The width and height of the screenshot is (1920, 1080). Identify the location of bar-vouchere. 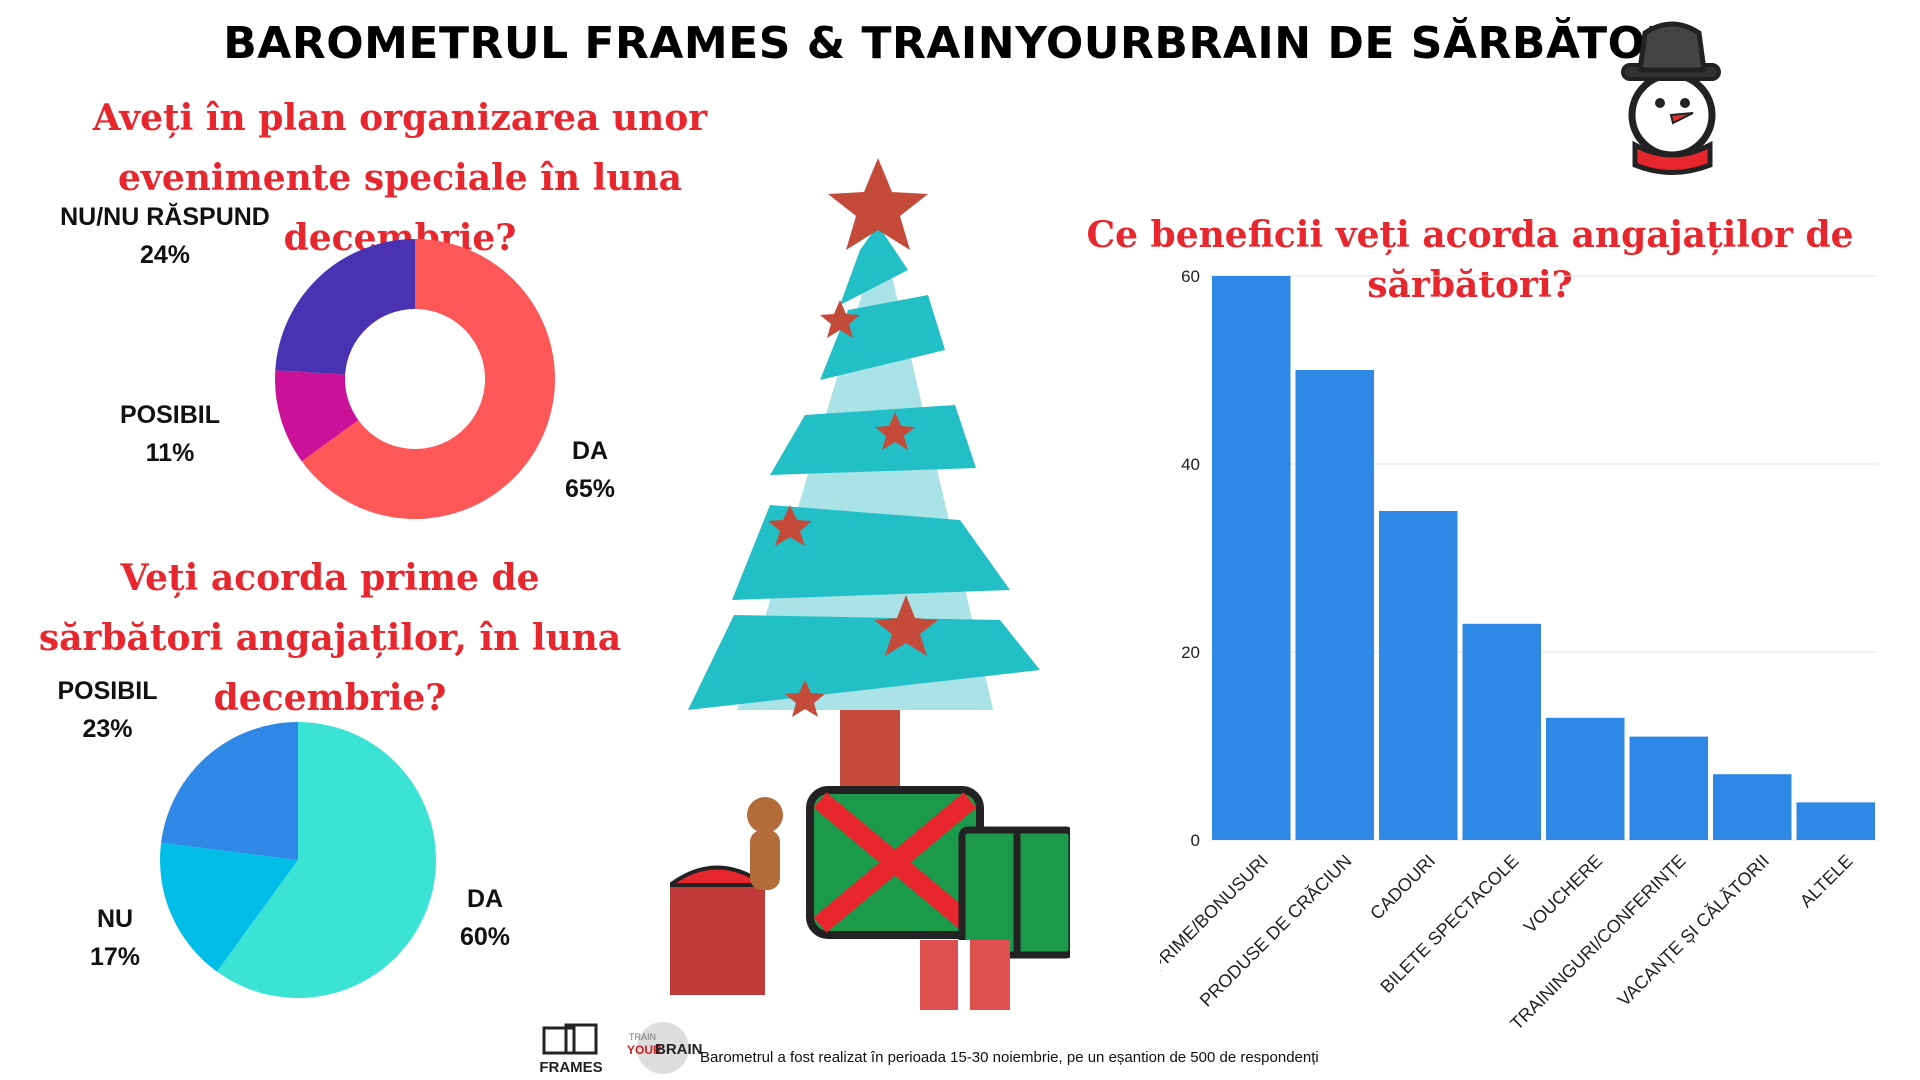
(1585, 778).